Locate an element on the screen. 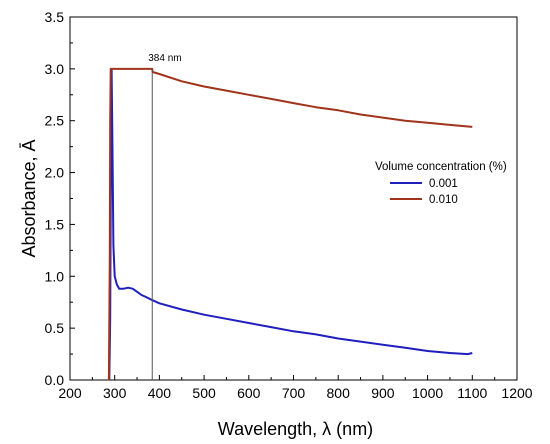 The height and width of the screenshot is (444, 550). x-tick-label: 1200 is located at coordinates (516, 393).